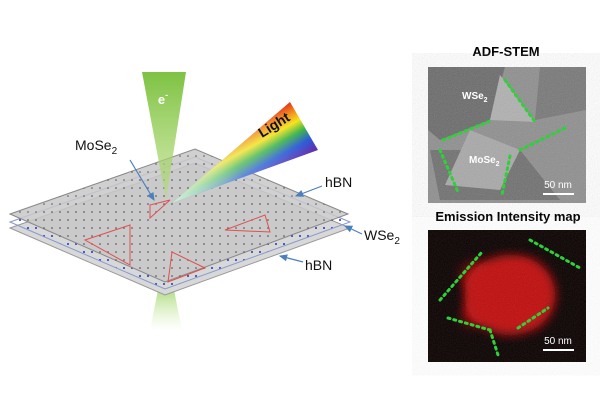  I want to click on emission-image, so click(507, 296).